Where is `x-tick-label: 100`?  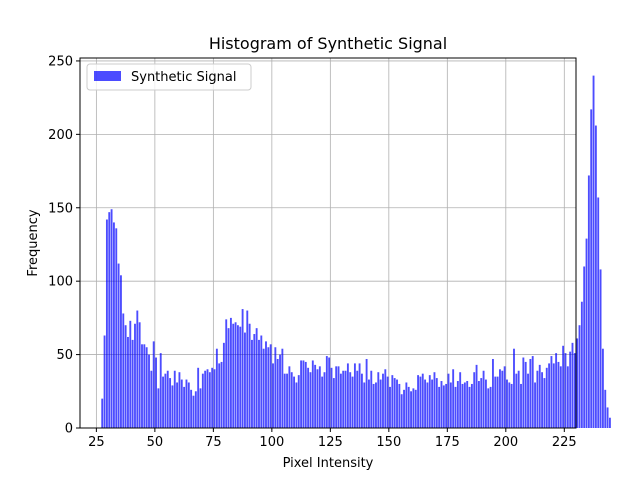
x-tick-label: 100 is located at coordinates (271, 442).